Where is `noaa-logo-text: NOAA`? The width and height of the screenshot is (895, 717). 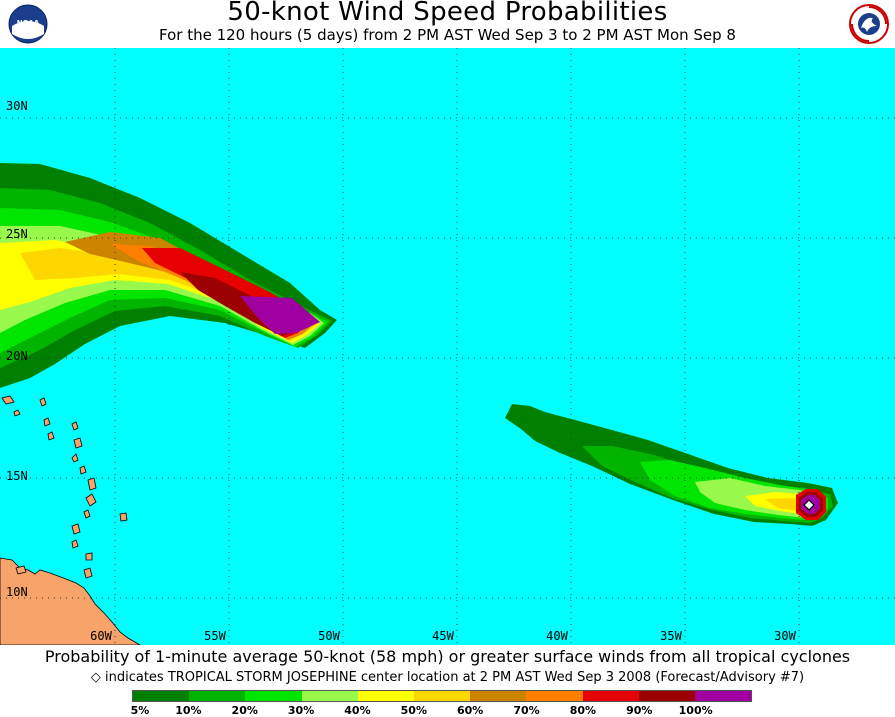 noaa-logo-text: NOAA is located at coordinates (28, 23).